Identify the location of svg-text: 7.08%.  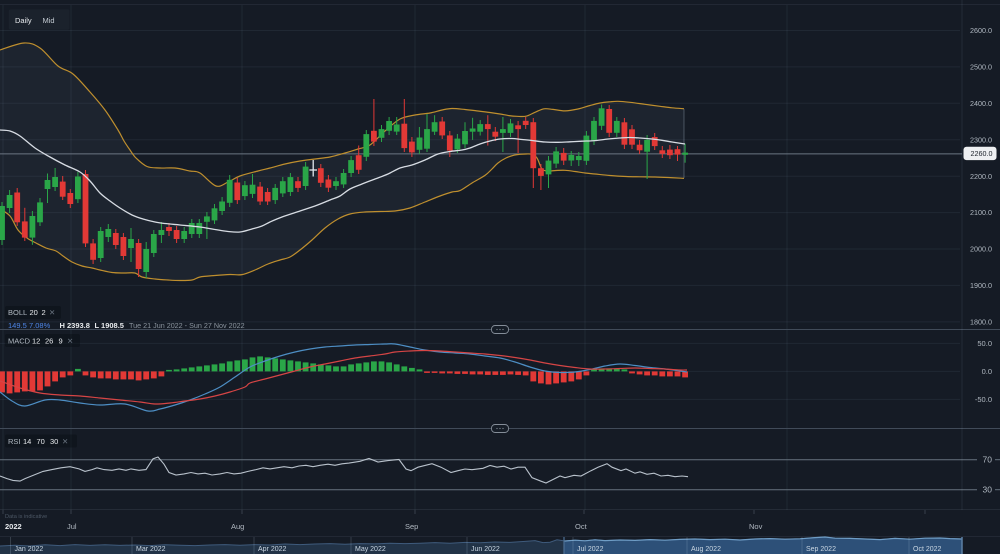
(40, 325).